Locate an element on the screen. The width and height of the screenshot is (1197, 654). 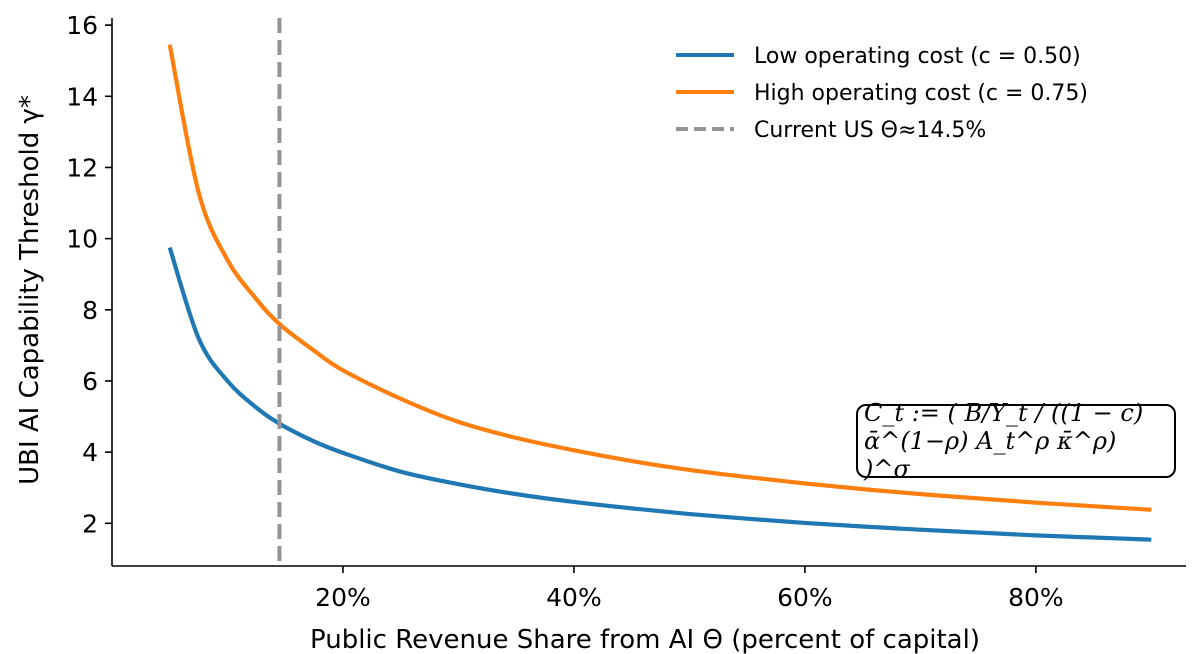
formula-annotation-box is located at coordinates (1016, 441).